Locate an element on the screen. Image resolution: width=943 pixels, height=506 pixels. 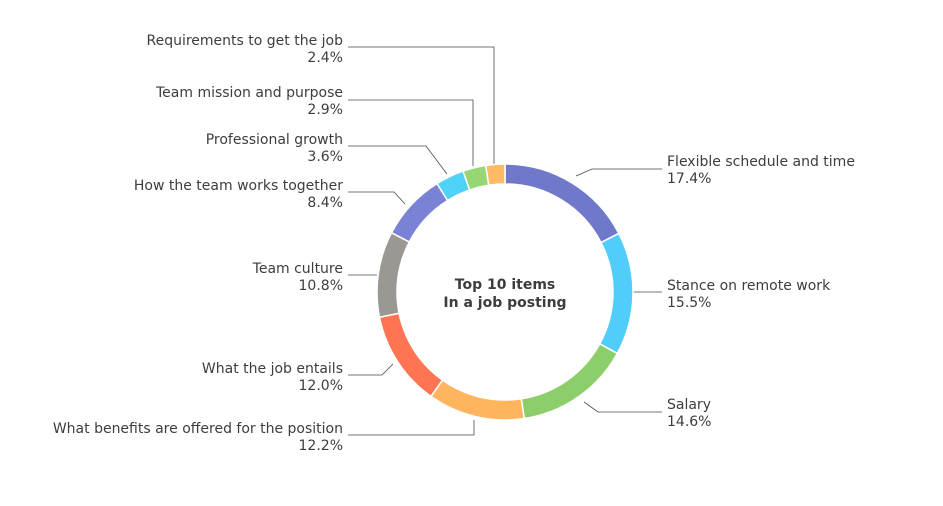
slice-label-1: Flexible schedule and time is located at coordinates (761, 162).